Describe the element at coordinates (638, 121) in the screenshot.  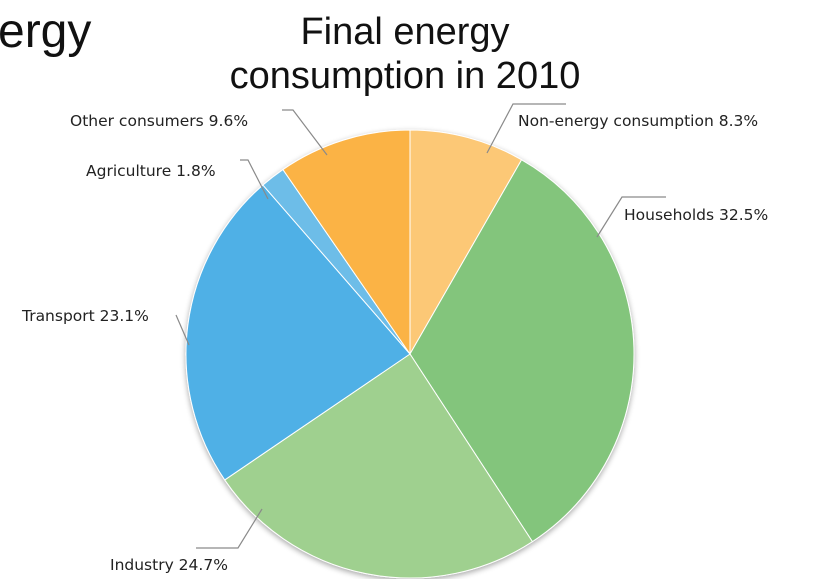
I see `slice-label-non-energy-consumption: Non-energy consumption 8.3%` at that location.